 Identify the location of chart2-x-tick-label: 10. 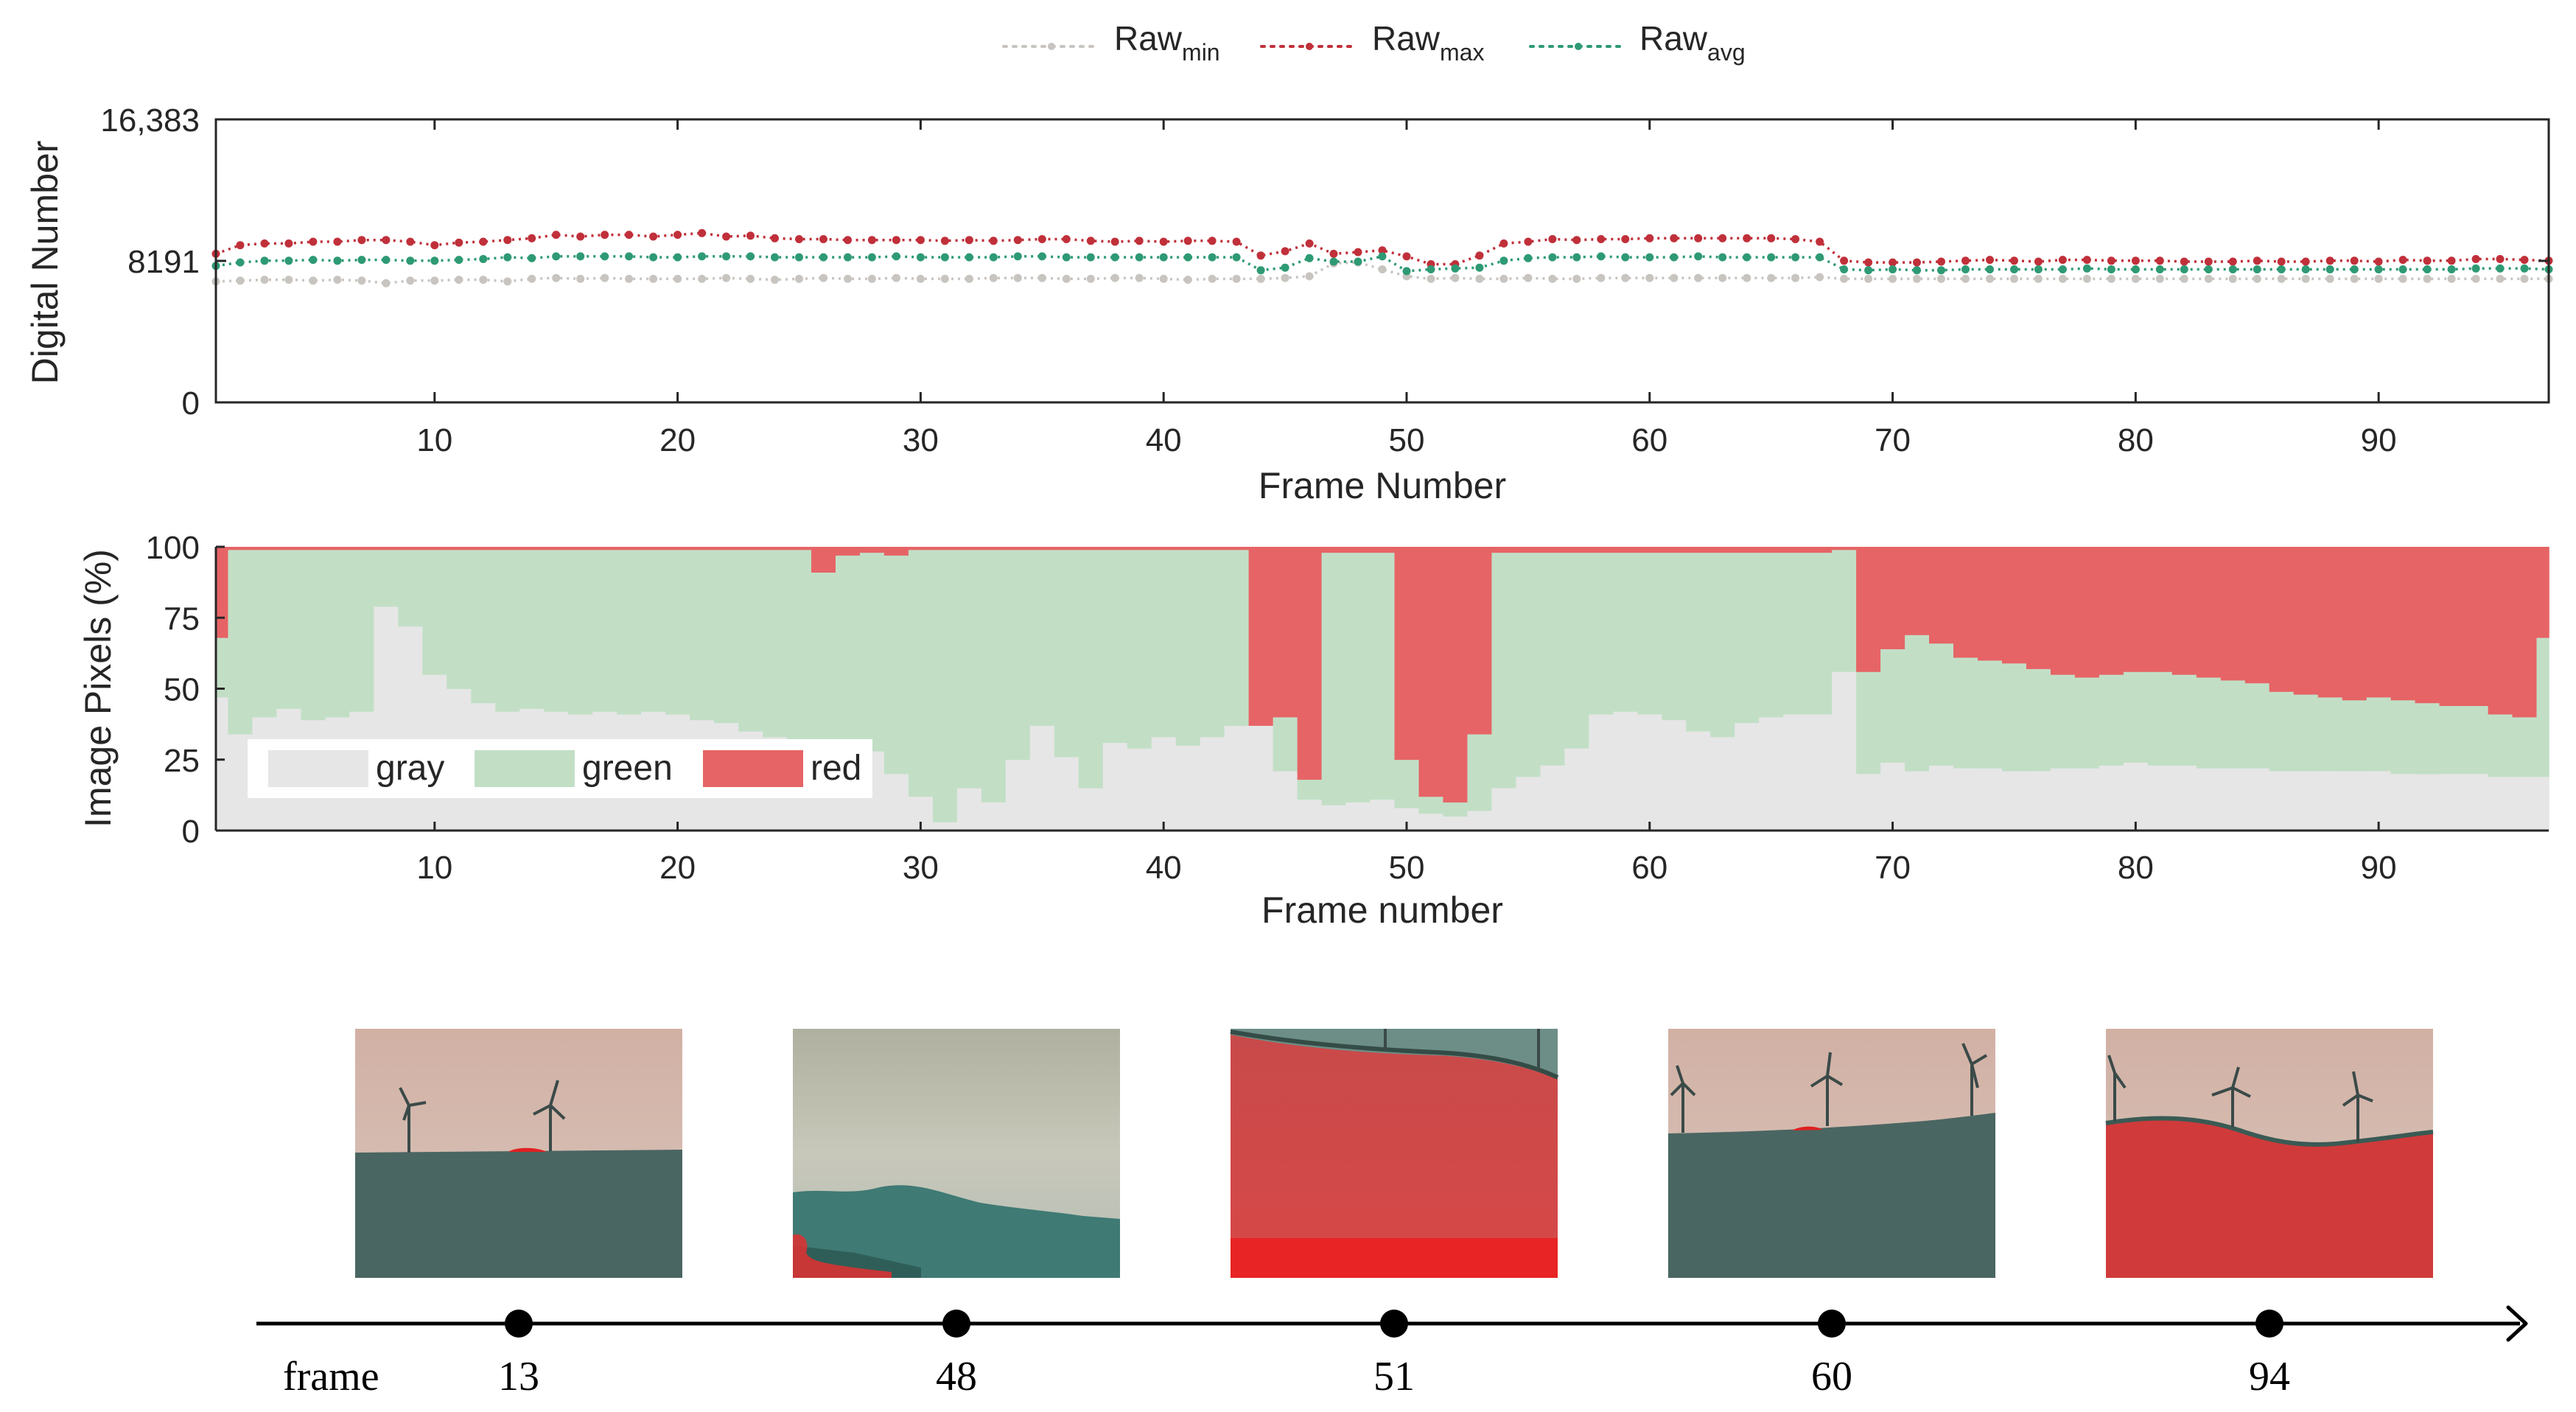
(434, 868).